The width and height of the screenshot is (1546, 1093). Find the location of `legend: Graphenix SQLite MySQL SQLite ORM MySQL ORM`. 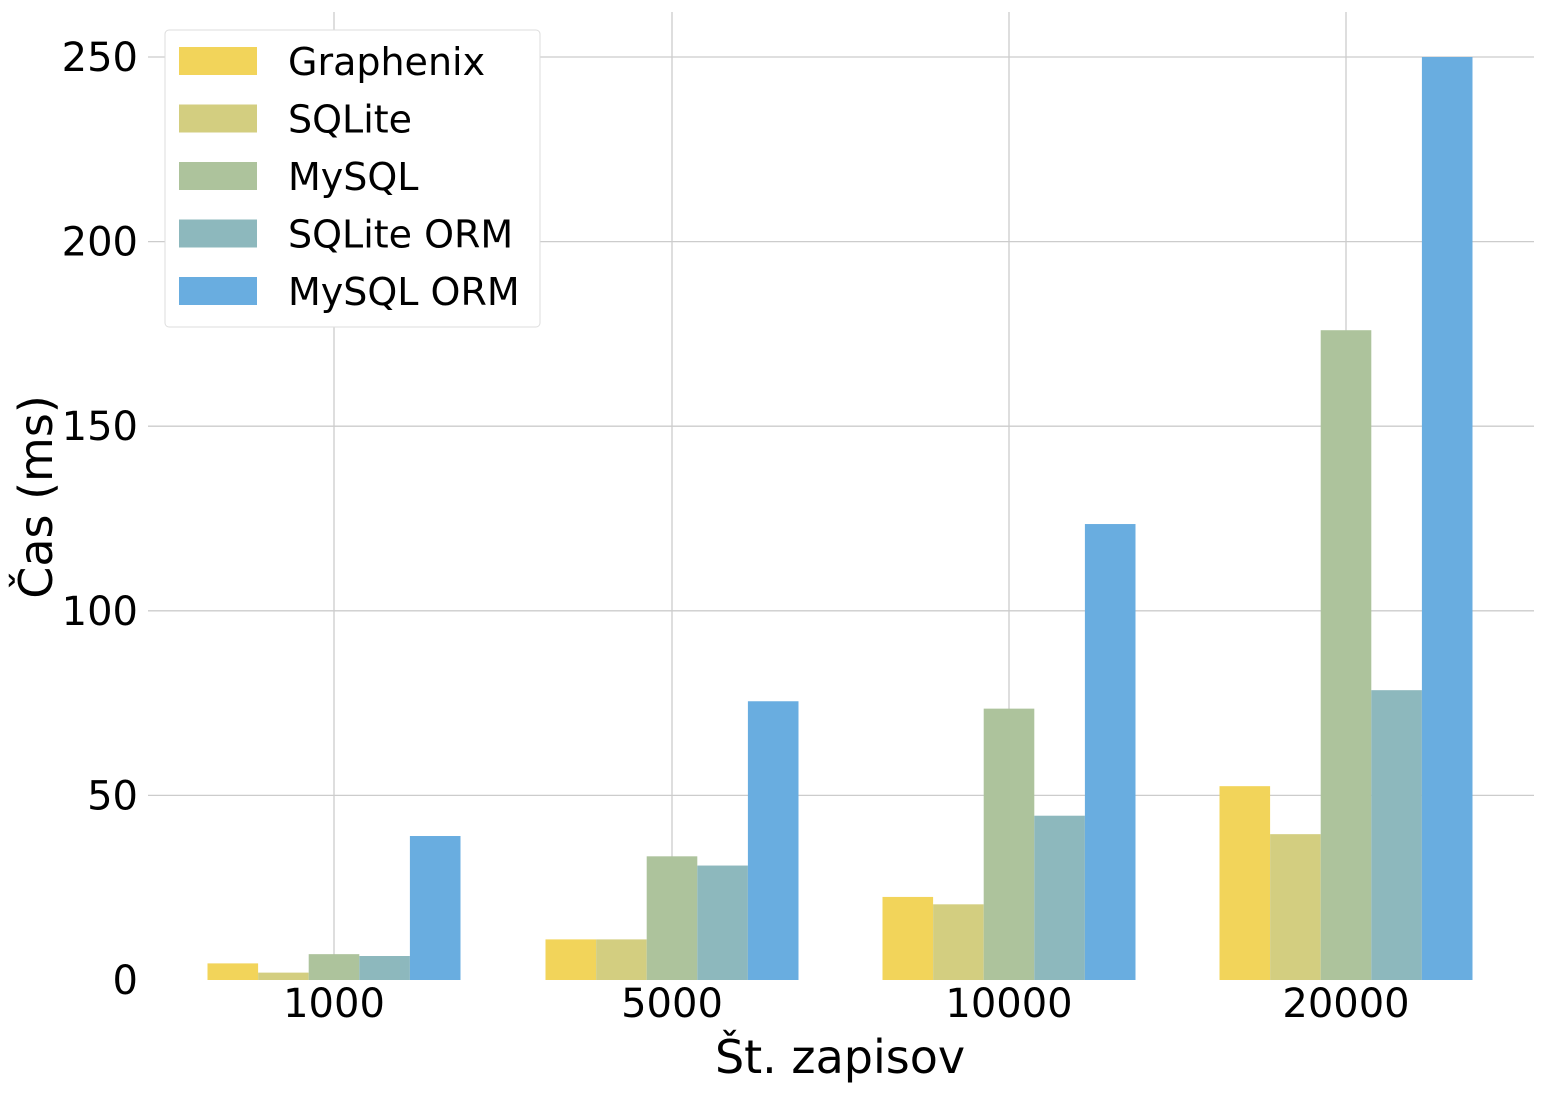

legend: Graphenix SQLite MySQL SQLite ORM MySQL ORM is located at coordinates (352, 178).